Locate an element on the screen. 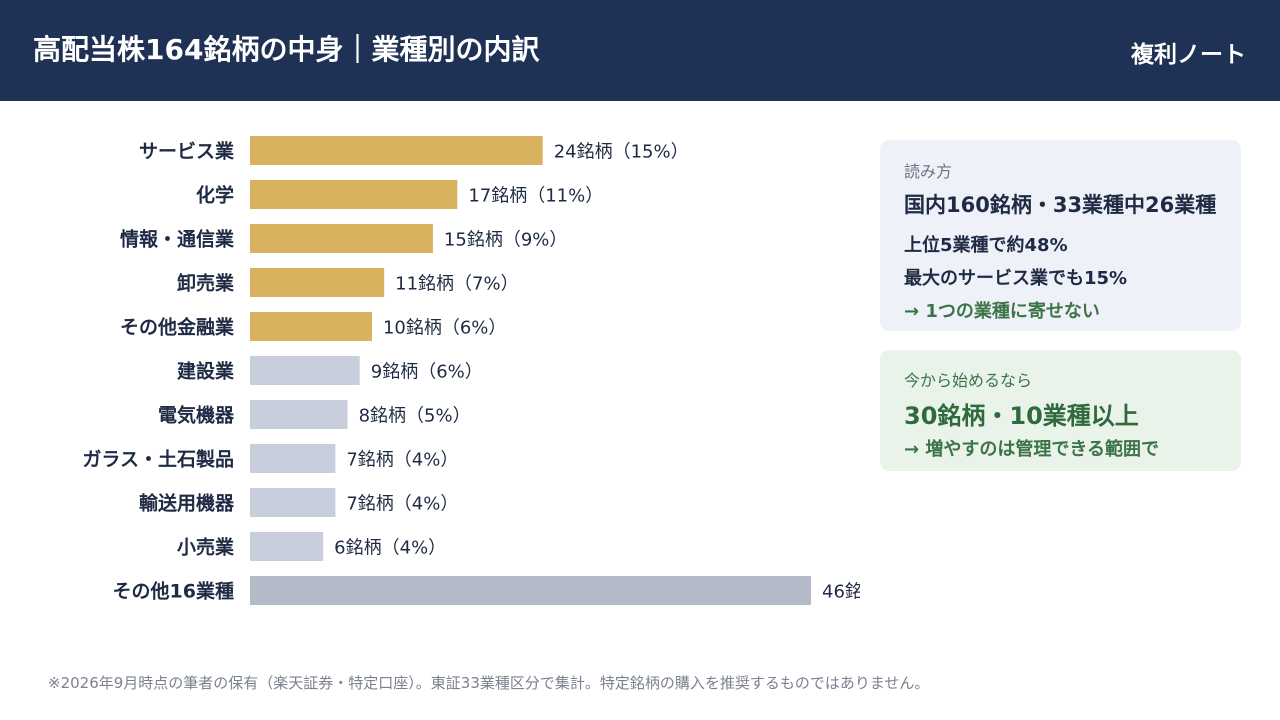 Image resolution: width=1280 pixels, height=720 pixels. value-label: 24銘柄（15%） is located at coordinates (621, 152).